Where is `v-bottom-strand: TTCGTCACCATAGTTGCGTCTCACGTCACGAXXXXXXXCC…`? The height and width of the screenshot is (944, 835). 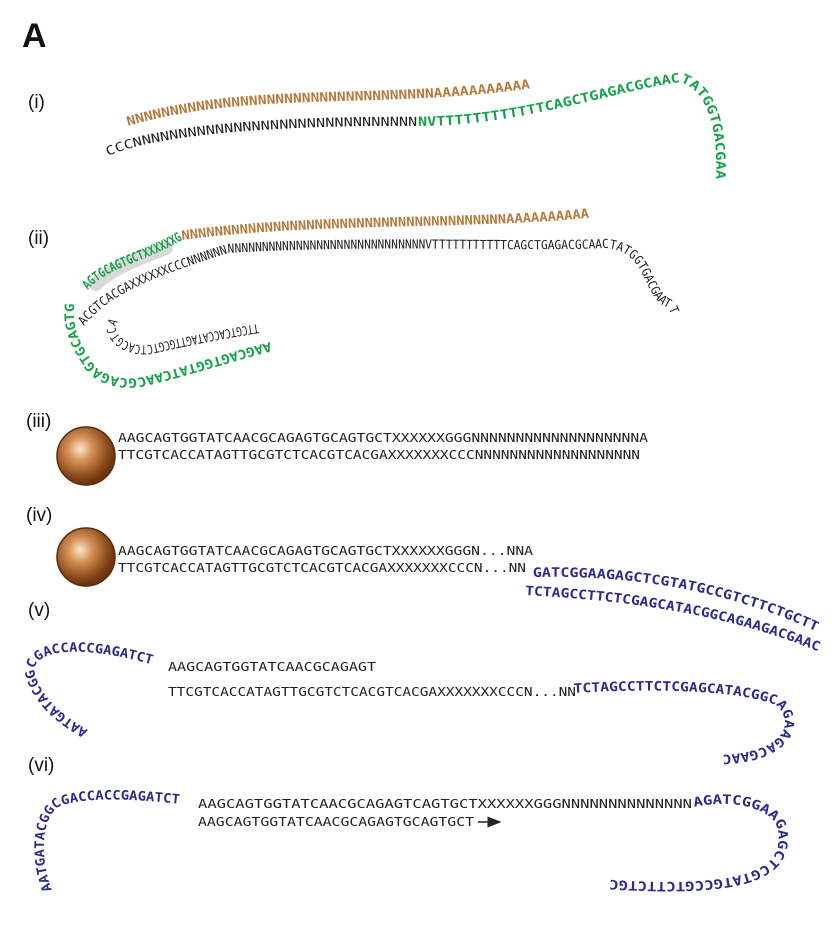
v-bottom-strand: TTCGTCACCATAGTTGCGTCTCACGTCACGAXXXXXXXCC… is located at coordinates (372, 691).